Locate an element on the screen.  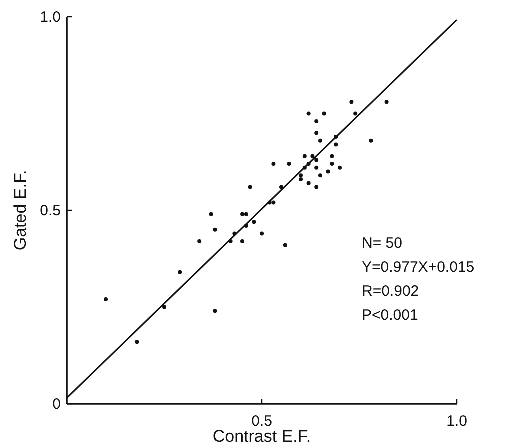
y-tick-label: 0.5 is located at coordinates (50, 211).